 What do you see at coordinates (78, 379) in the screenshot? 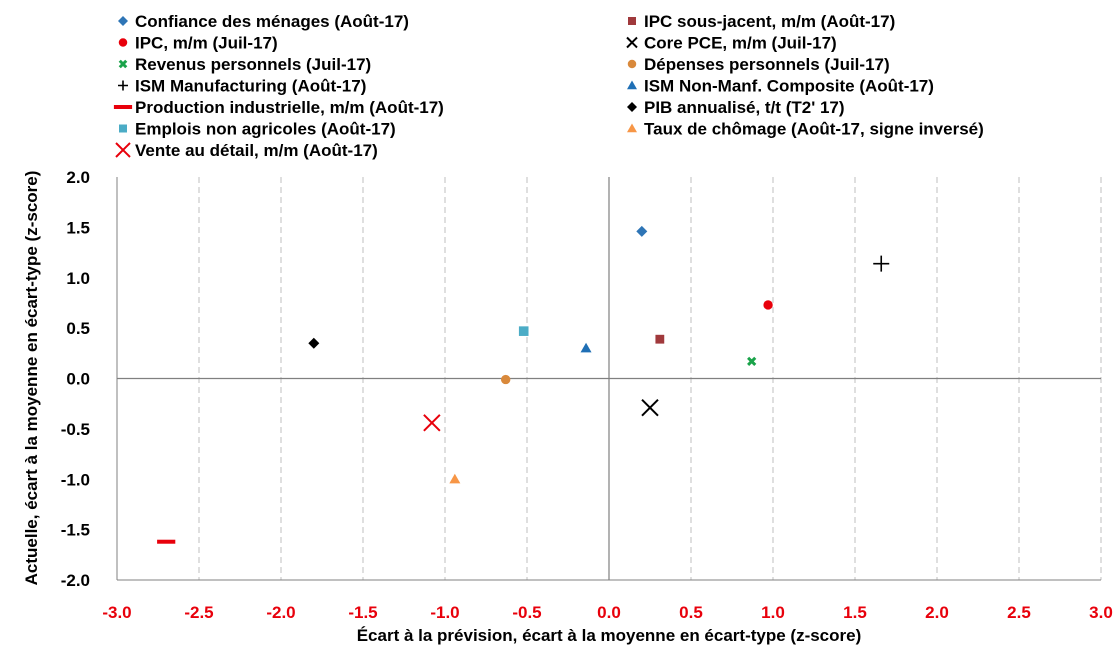
I see `y-tick-label: 0.0` at bounding box center [78, 379].